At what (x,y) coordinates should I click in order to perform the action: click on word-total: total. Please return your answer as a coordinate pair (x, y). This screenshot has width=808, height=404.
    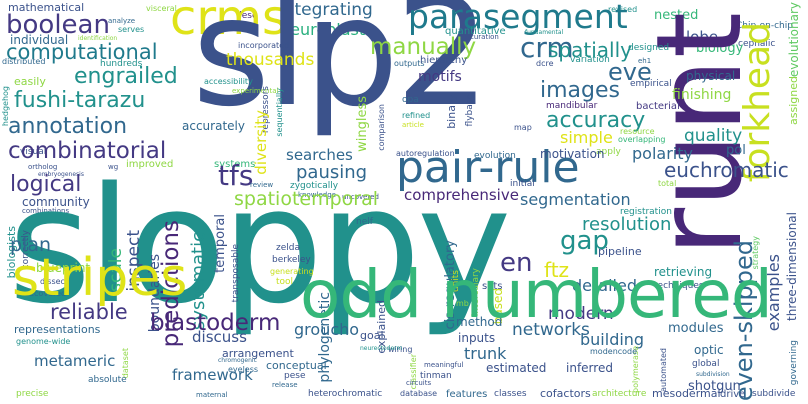
    Looking at the image, I should click on (667, 183).